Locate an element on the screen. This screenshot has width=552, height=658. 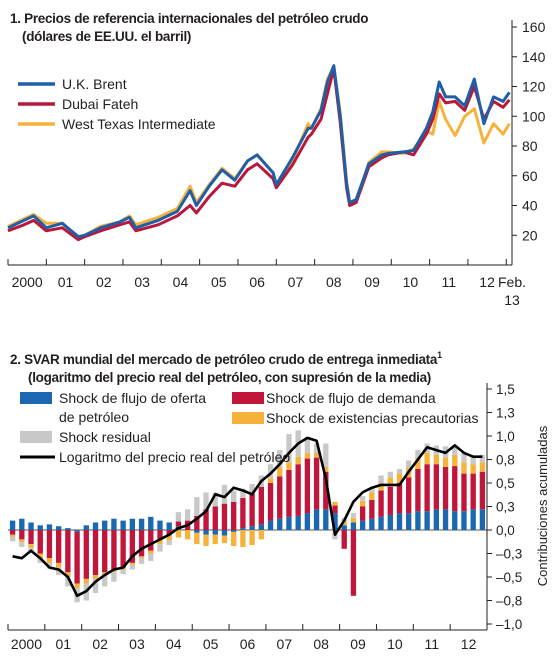
chart1-x-tick-label: 06 is located at coordinates (257, 282).